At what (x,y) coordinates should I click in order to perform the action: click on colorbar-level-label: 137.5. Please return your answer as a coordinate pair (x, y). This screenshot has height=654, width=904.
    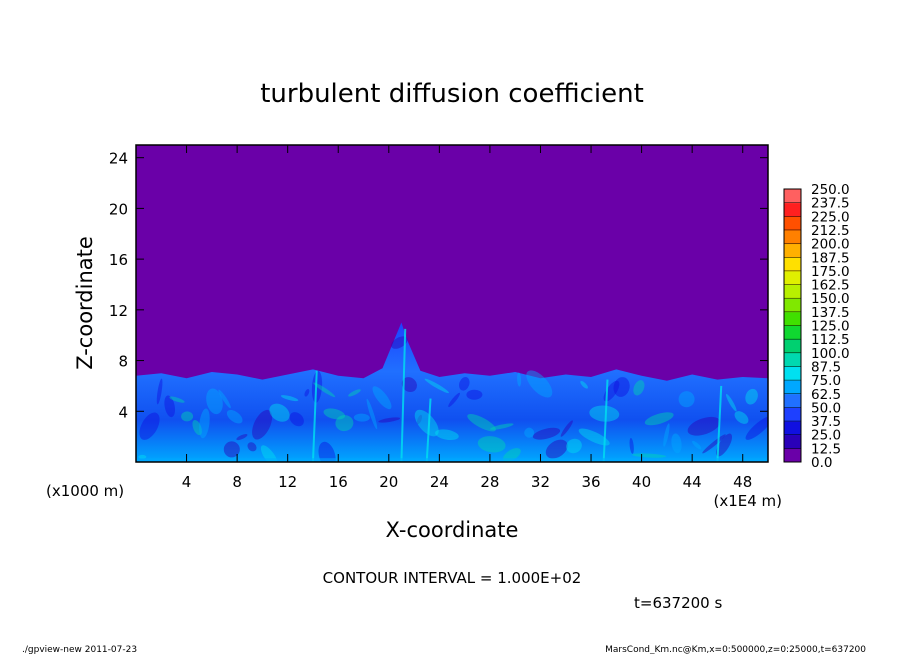
    Looking at the image, I should click on (830, 313).